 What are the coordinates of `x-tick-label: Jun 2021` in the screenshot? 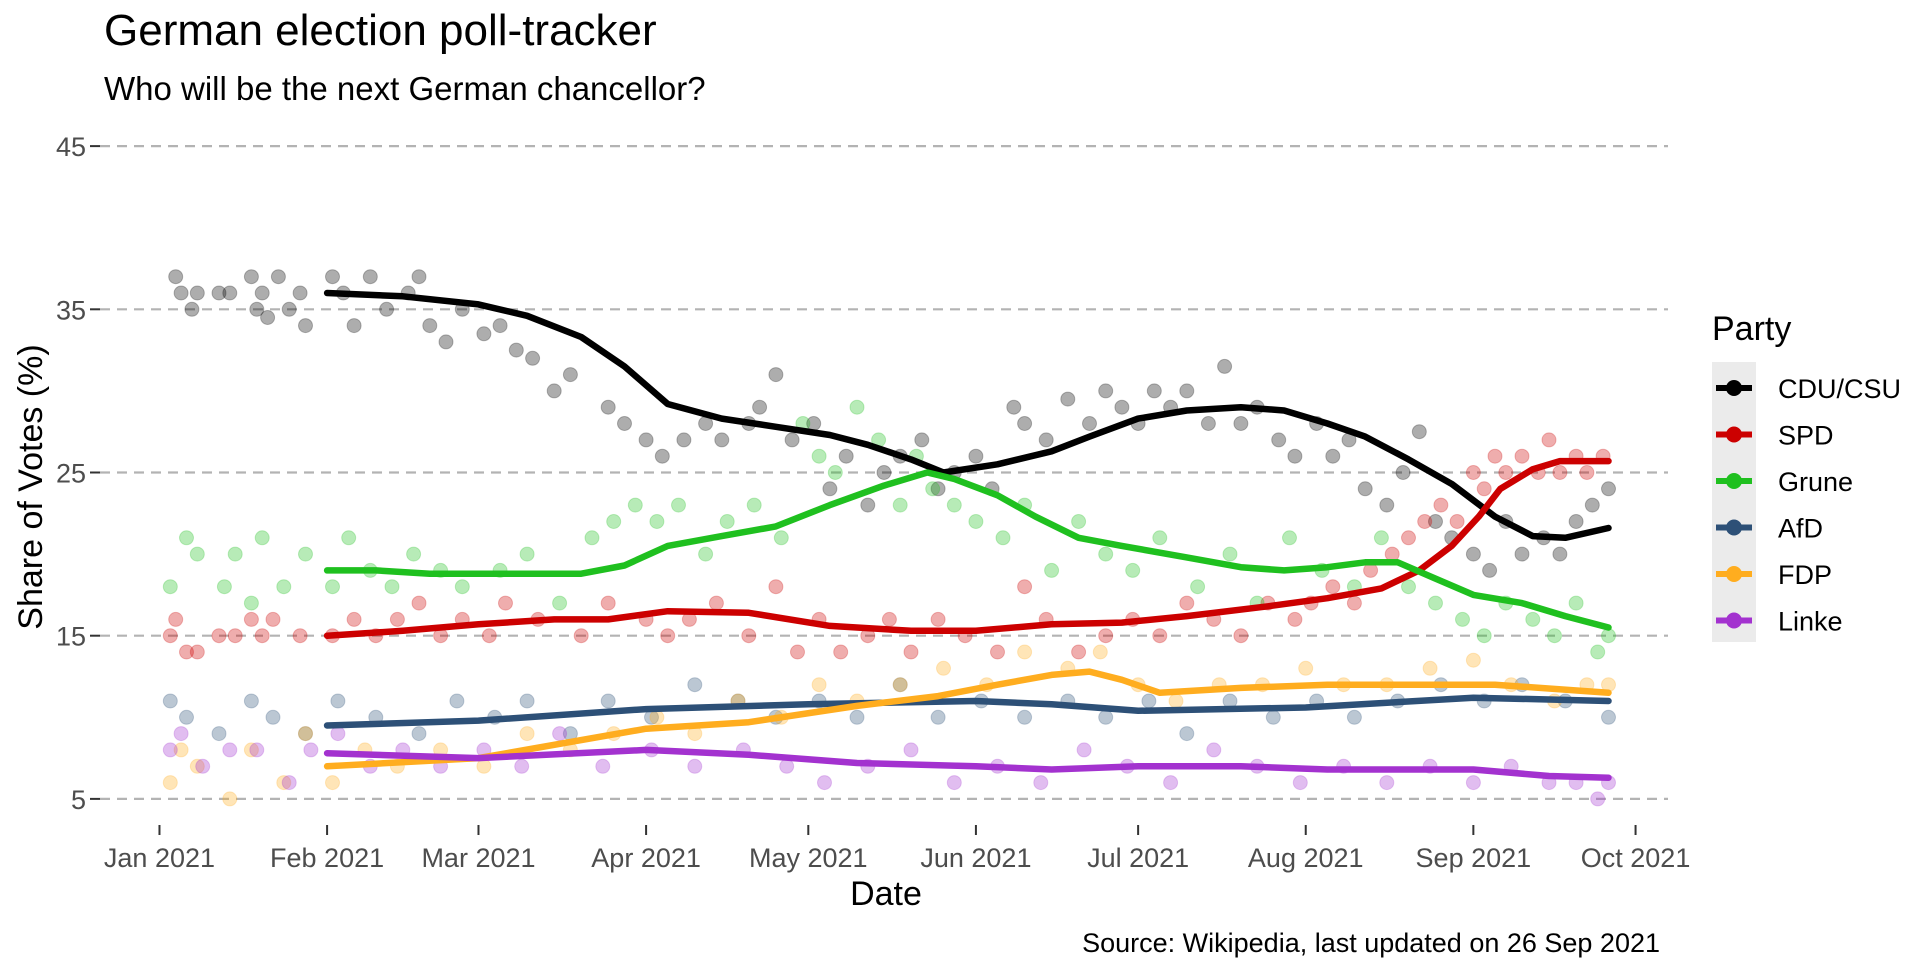 It's located at (975, 858).